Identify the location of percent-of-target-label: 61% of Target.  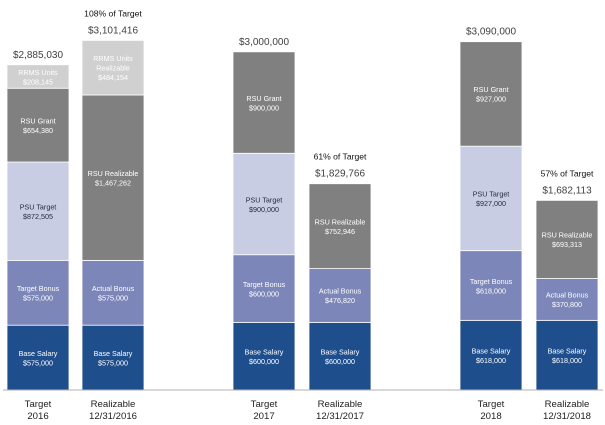
(340, 157).